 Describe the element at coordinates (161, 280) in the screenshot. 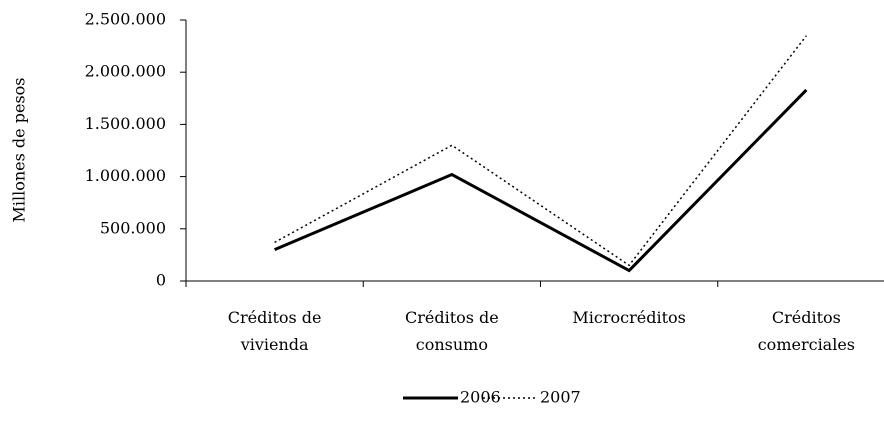

I see `y-tick-label: 0` at that location.